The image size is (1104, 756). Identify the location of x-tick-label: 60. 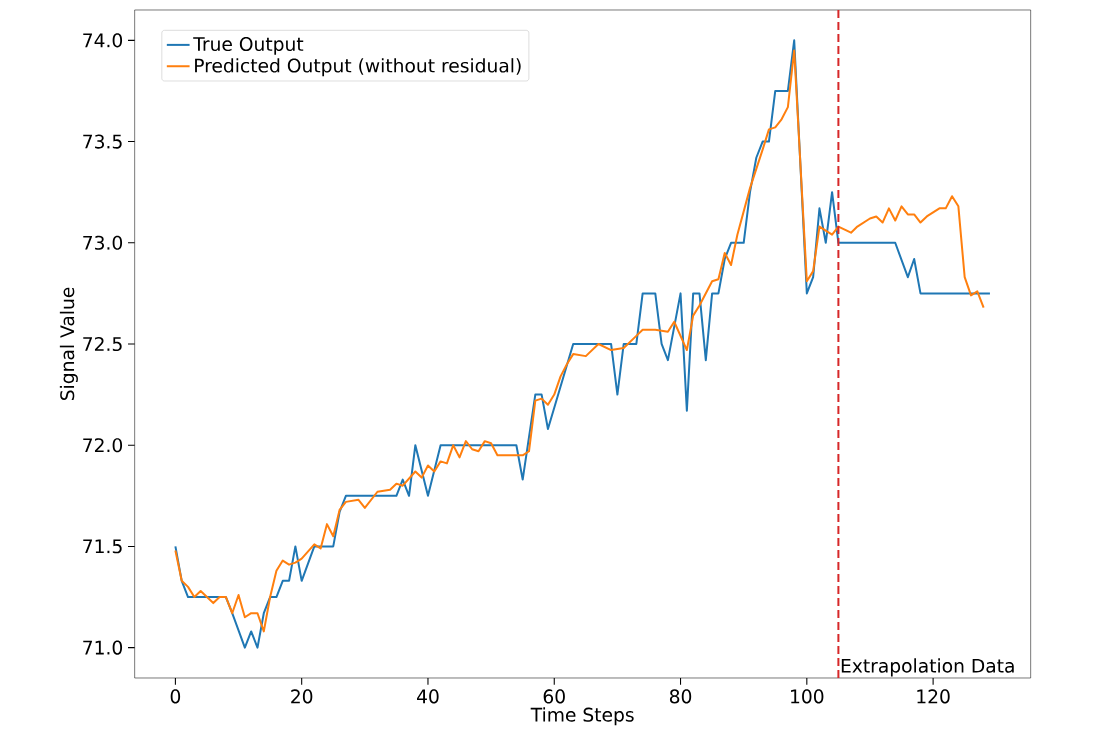
(554, 696).